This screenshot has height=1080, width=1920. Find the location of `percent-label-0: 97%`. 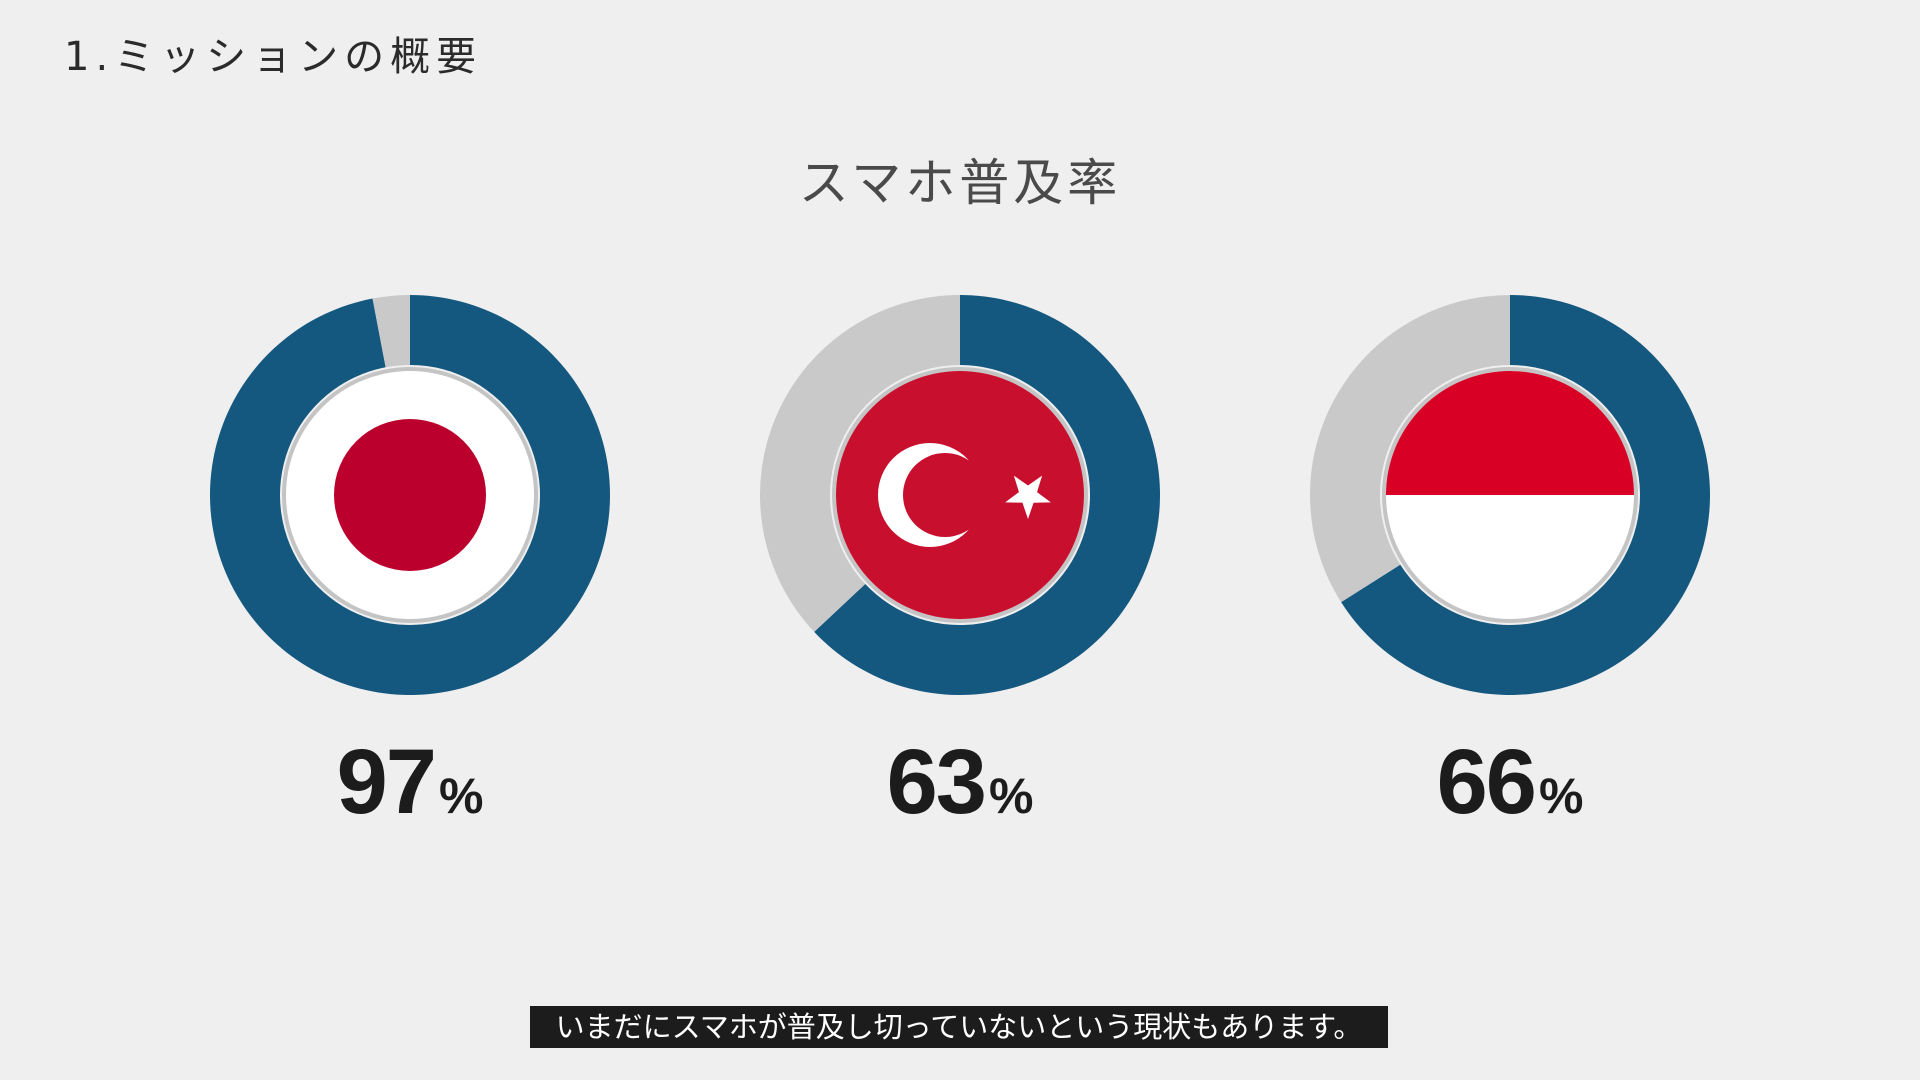

percent-label-0: 97% is located at coordinates (410, 782).